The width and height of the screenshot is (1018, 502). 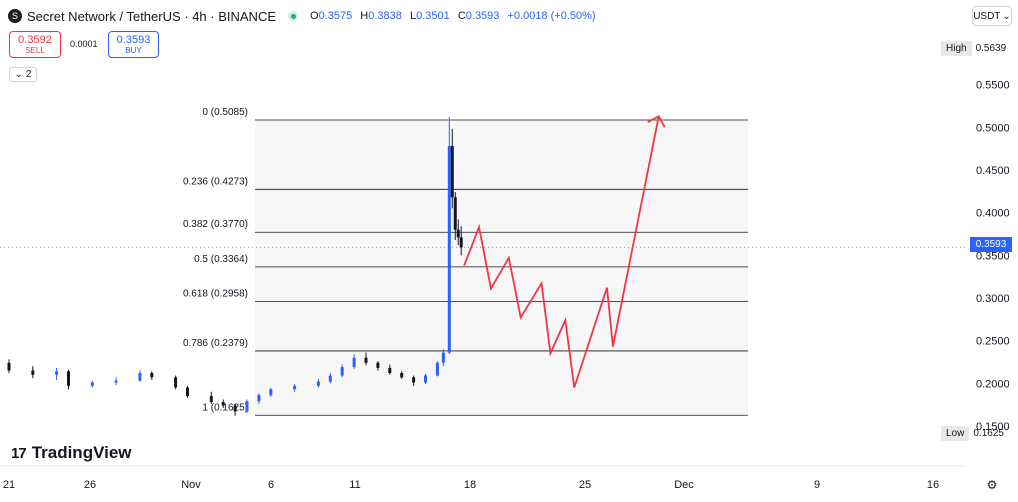 What do you see at coordinates (817, 485) in the screenshot?
I see `time-tick-label: 9` at bounding box center [817, 485].